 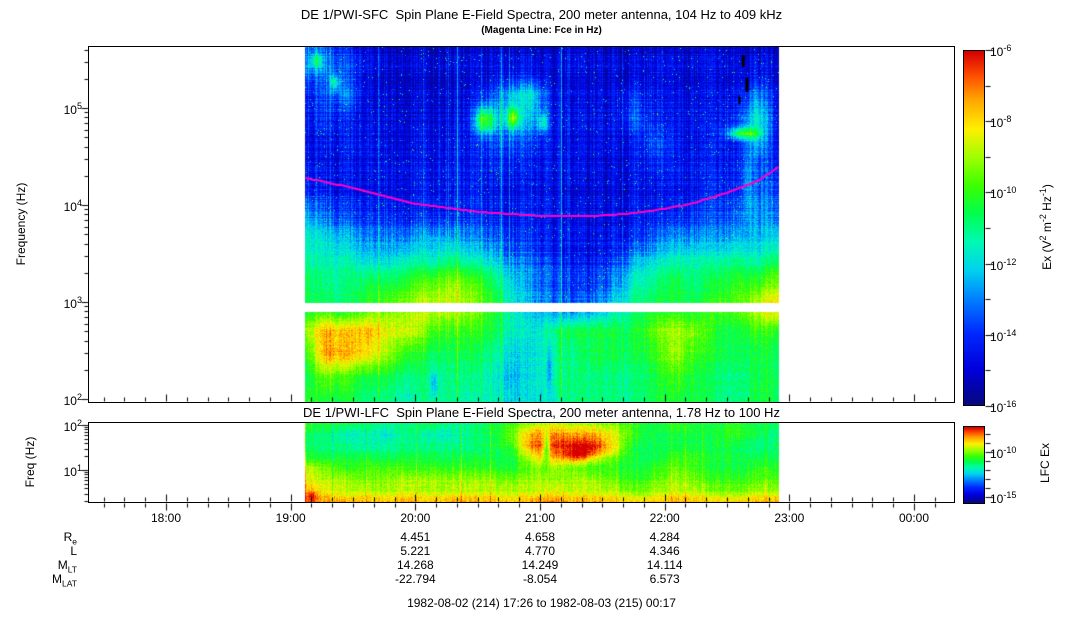 I want to click on lfc-ytick-label: 10², so click(x=72, y=426).